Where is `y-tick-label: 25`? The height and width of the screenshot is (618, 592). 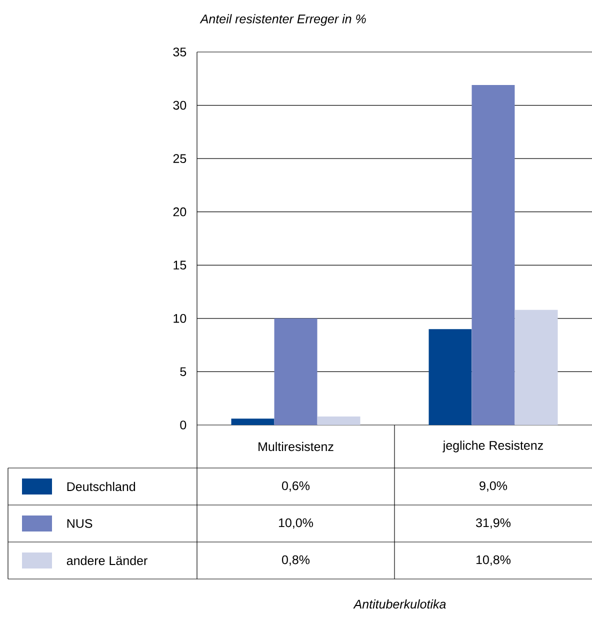
y-tick-label: 25 is located at coordinates (179, 158).